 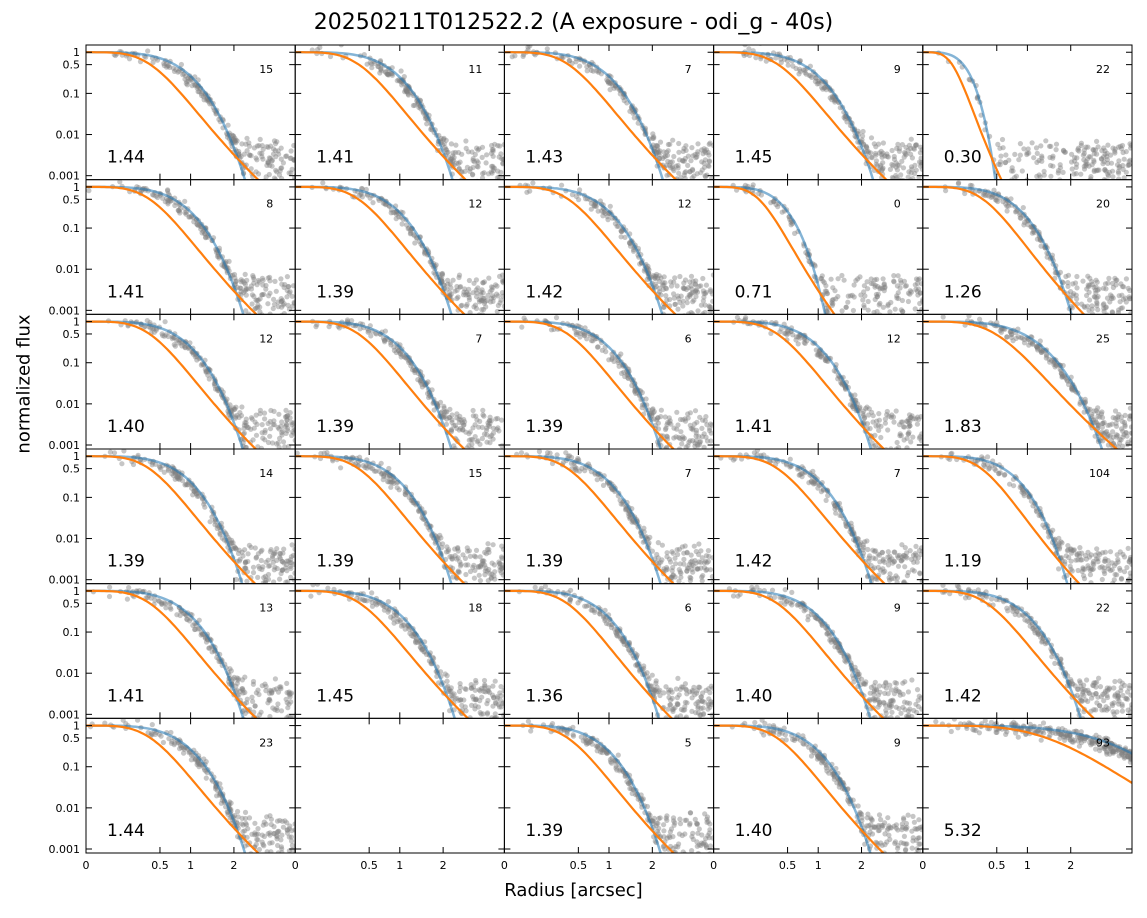 I want to click on star-count-label: 12, so click(x=475, y=204).